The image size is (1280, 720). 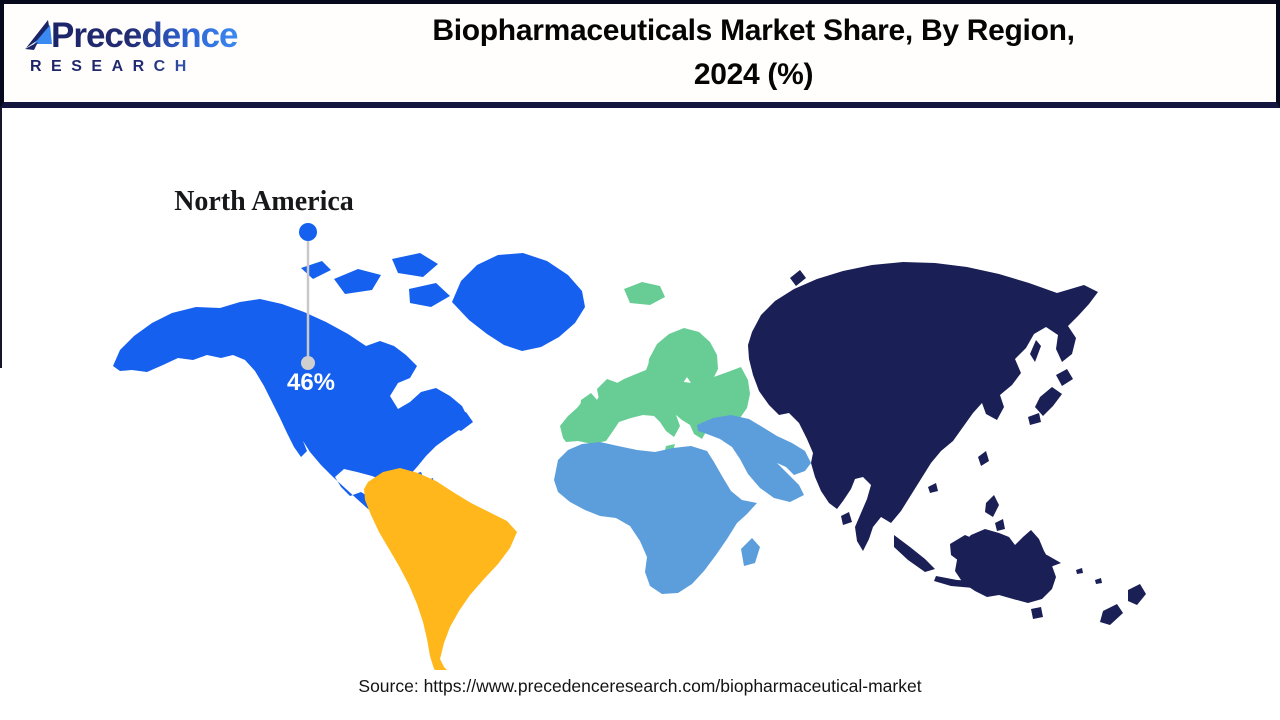 I want to click on region-north-america, so click(x=349, y=389).